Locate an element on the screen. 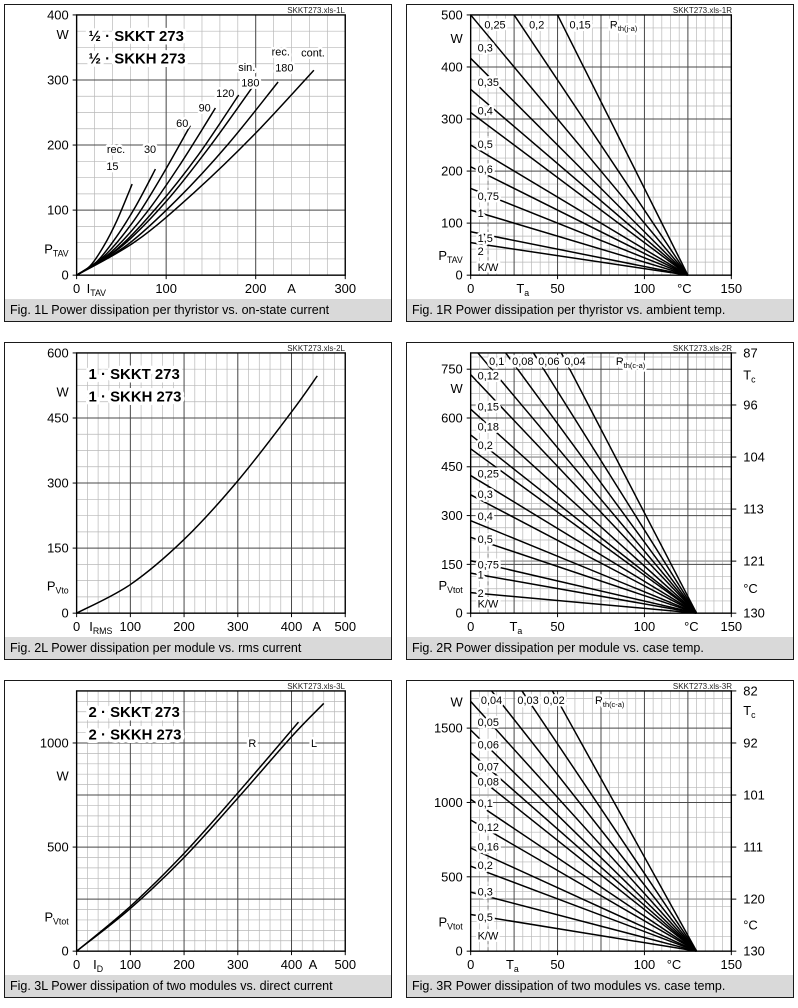 This screenshot has height=1008, width=798. svg-text: 130 is located at coordinates (754, 613).